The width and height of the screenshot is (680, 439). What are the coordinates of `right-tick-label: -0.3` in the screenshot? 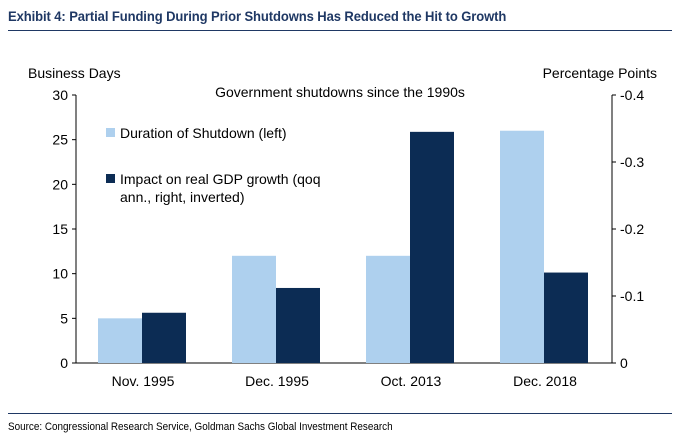 It's located at (632, 162).